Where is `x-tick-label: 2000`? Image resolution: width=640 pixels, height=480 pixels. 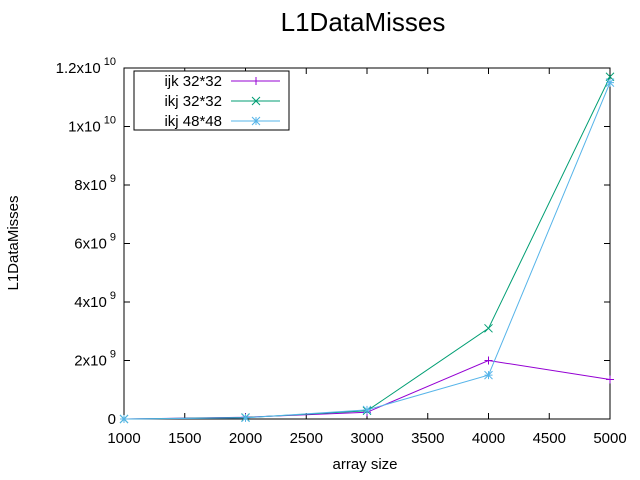
x-tick-label: 2000 is located at coordinates (245, 438).